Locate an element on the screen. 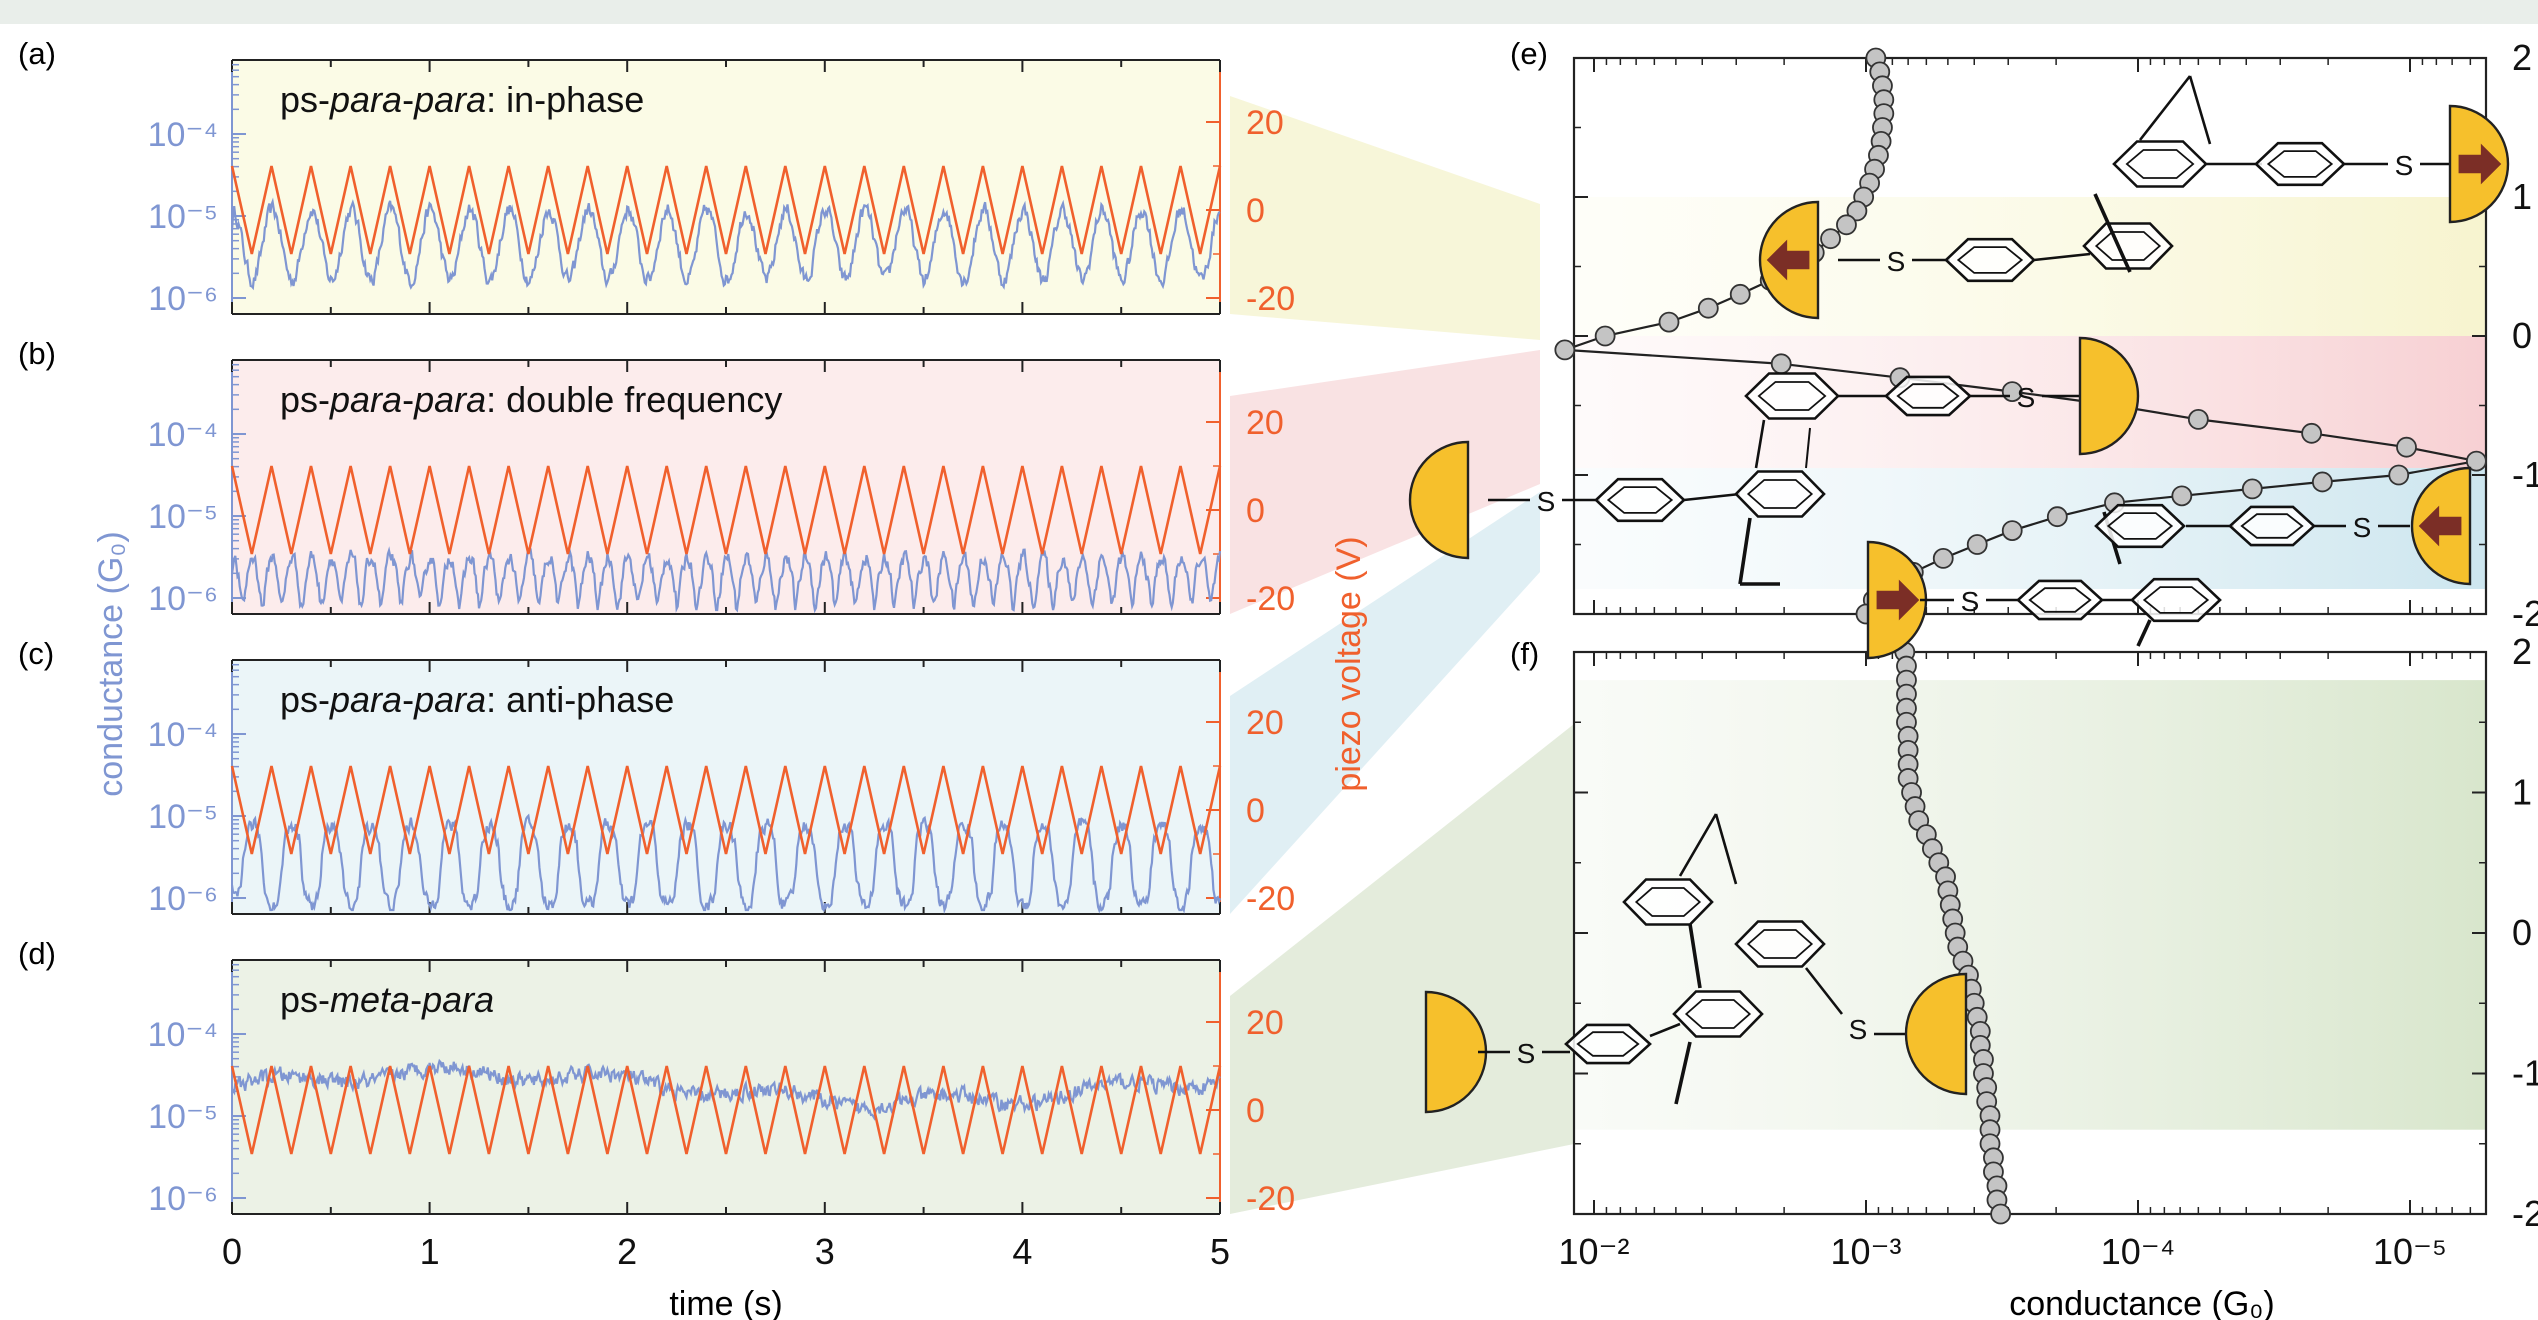 The height and width of the screenshot is (1320, 2538). y-tick-label: -2 is located at coordinates (2525, 1213).